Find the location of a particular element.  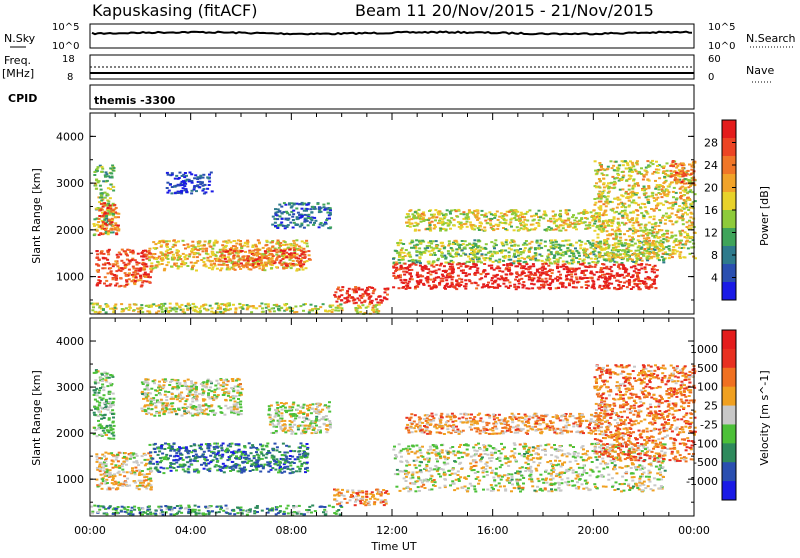

y-tick-label: 4000 is located at coordinates (70, 136).